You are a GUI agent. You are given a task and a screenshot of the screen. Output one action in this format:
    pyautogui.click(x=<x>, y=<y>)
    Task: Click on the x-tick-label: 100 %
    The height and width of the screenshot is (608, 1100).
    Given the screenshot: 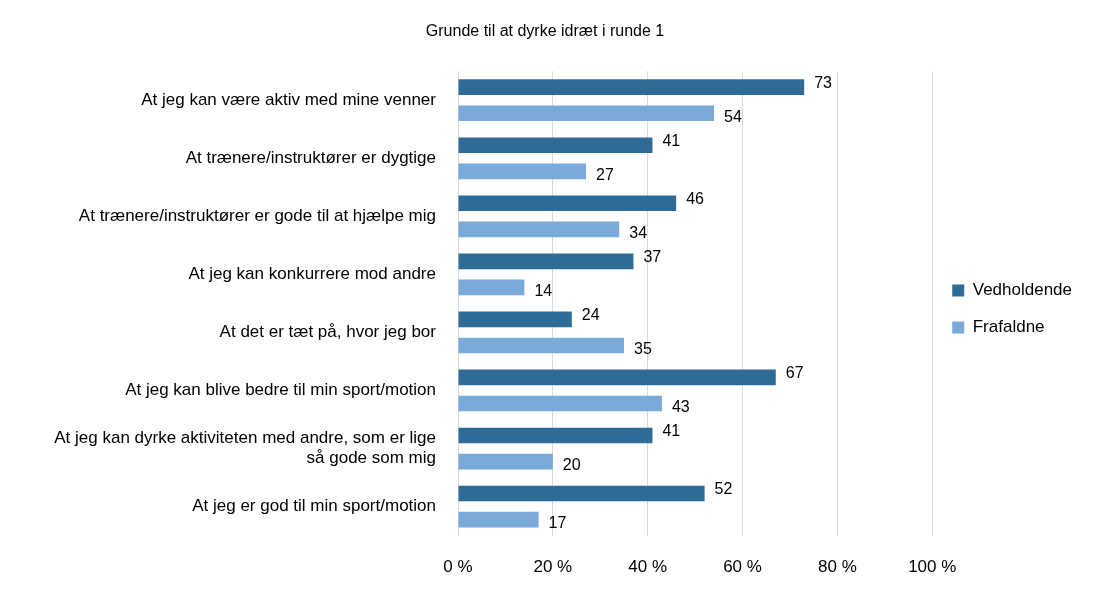 What is the action you would take?
    pyautogui.click(x=932, y=567)
    